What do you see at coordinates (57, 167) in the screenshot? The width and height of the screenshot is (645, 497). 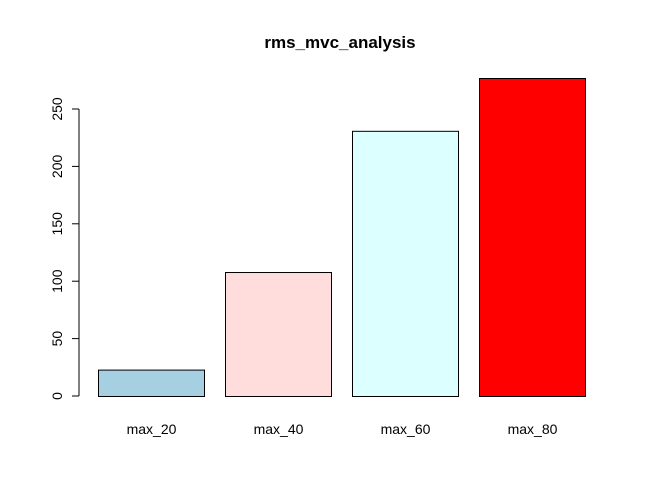 I see `y-tick-label: 200` at bounding box center [57, 167].